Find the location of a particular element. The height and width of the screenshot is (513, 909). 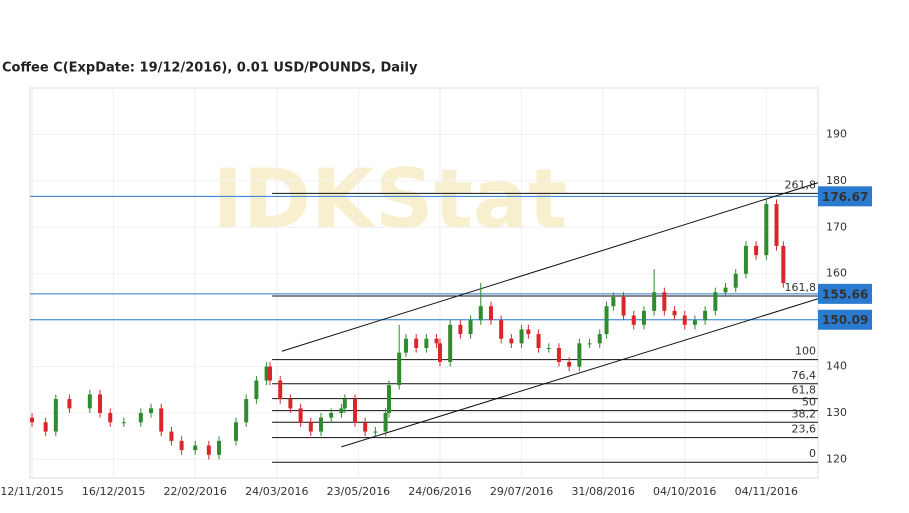

y-tick-label: 180 is located at coordinates (836, 180).